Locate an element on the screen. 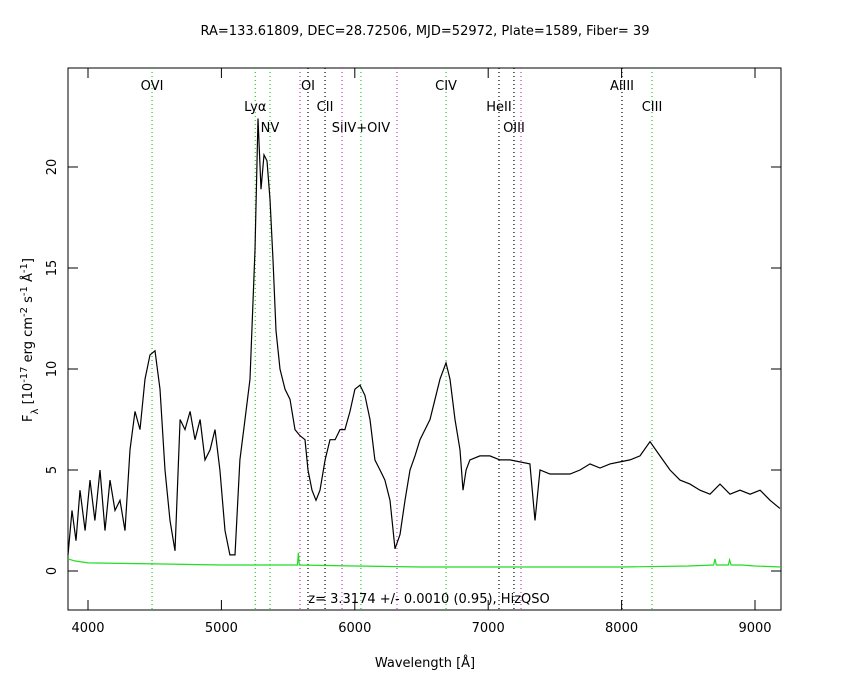 This screenshot has height=680, width=850. line-marker-label: CII is located at coordinates (325, 107).